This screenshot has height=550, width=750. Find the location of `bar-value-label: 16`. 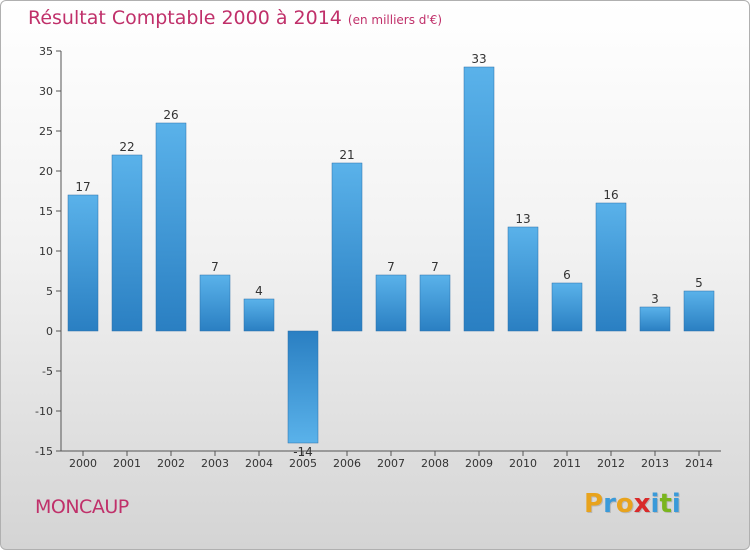

bar-value-label: 16 is located at coordinates (610, 195).